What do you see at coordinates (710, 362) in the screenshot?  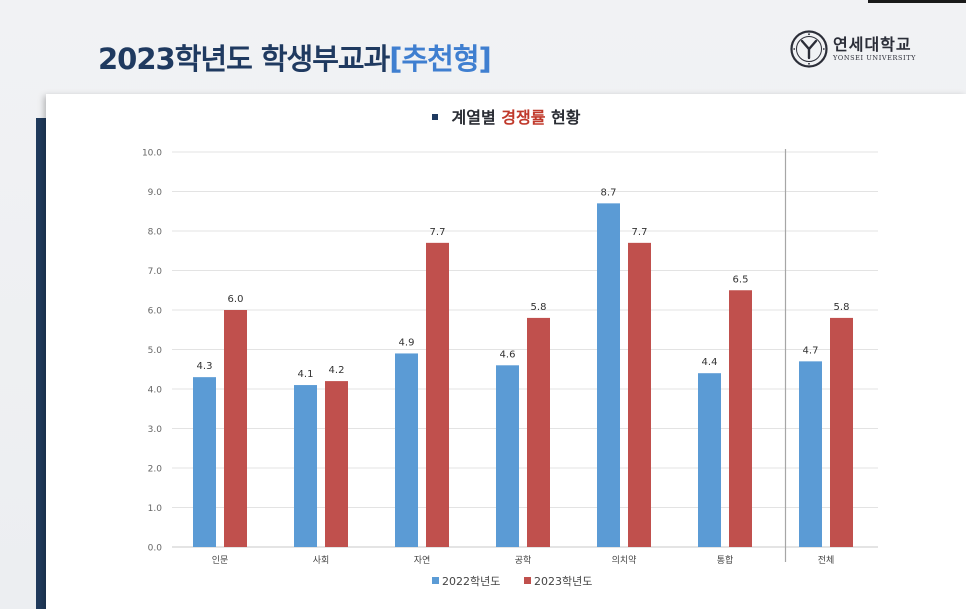 I see `data-label: 4.4` at bounding box center [710, 362].